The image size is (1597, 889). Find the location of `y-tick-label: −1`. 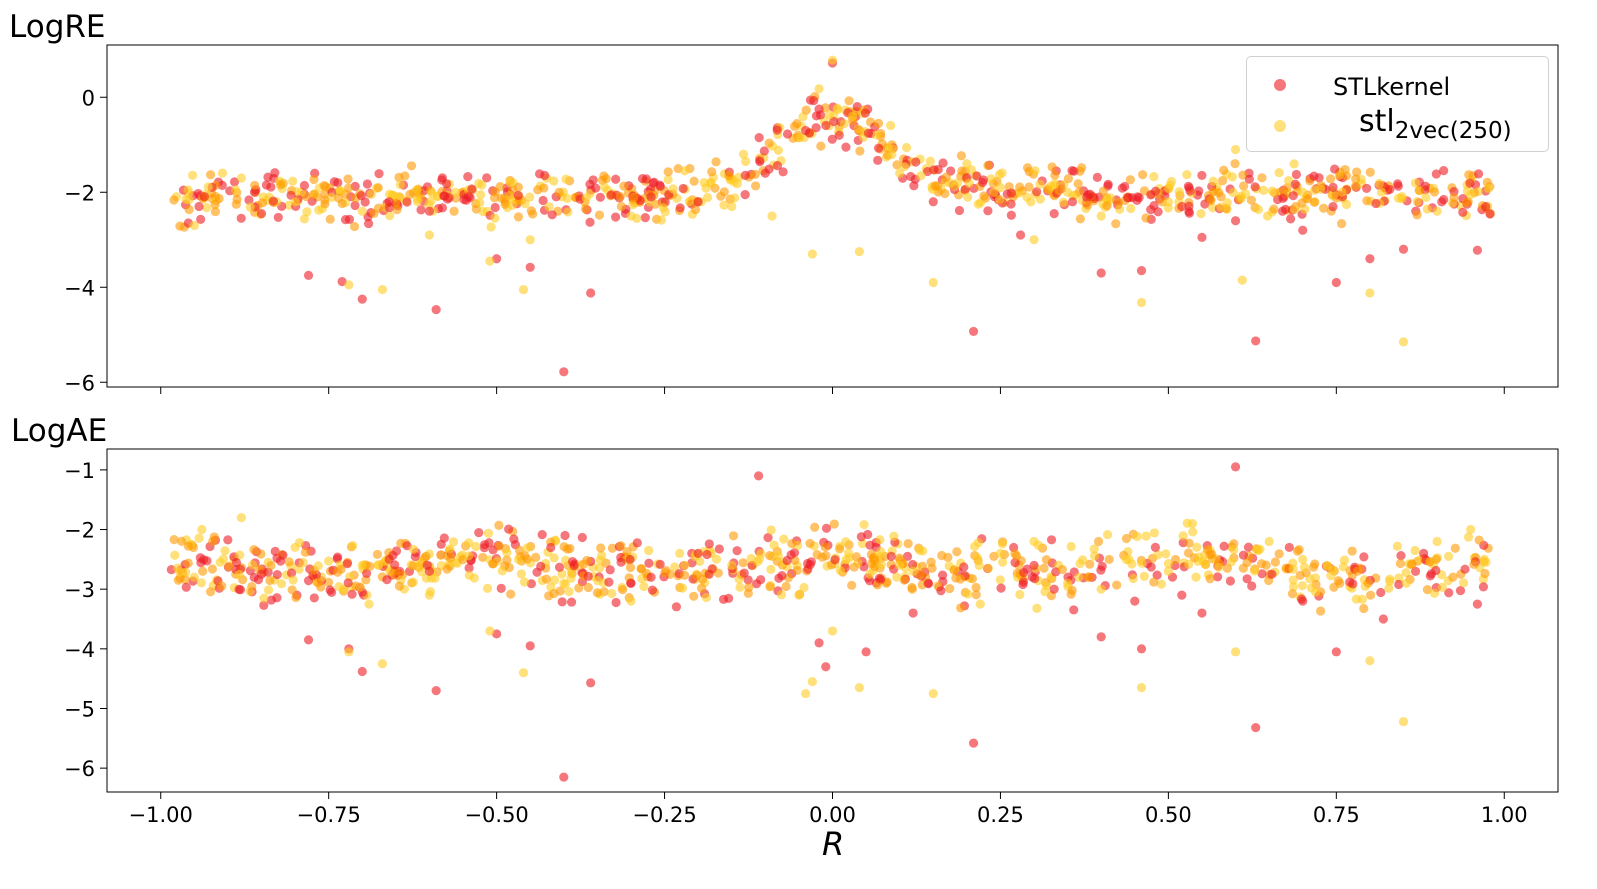

y-tick-label: −1 is located at coordinates (79, 471).